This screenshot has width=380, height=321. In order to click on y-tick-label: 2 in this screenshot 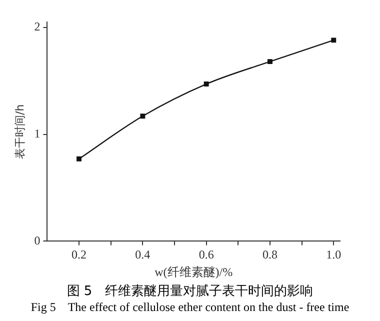, I will do `click(37, 27)`.